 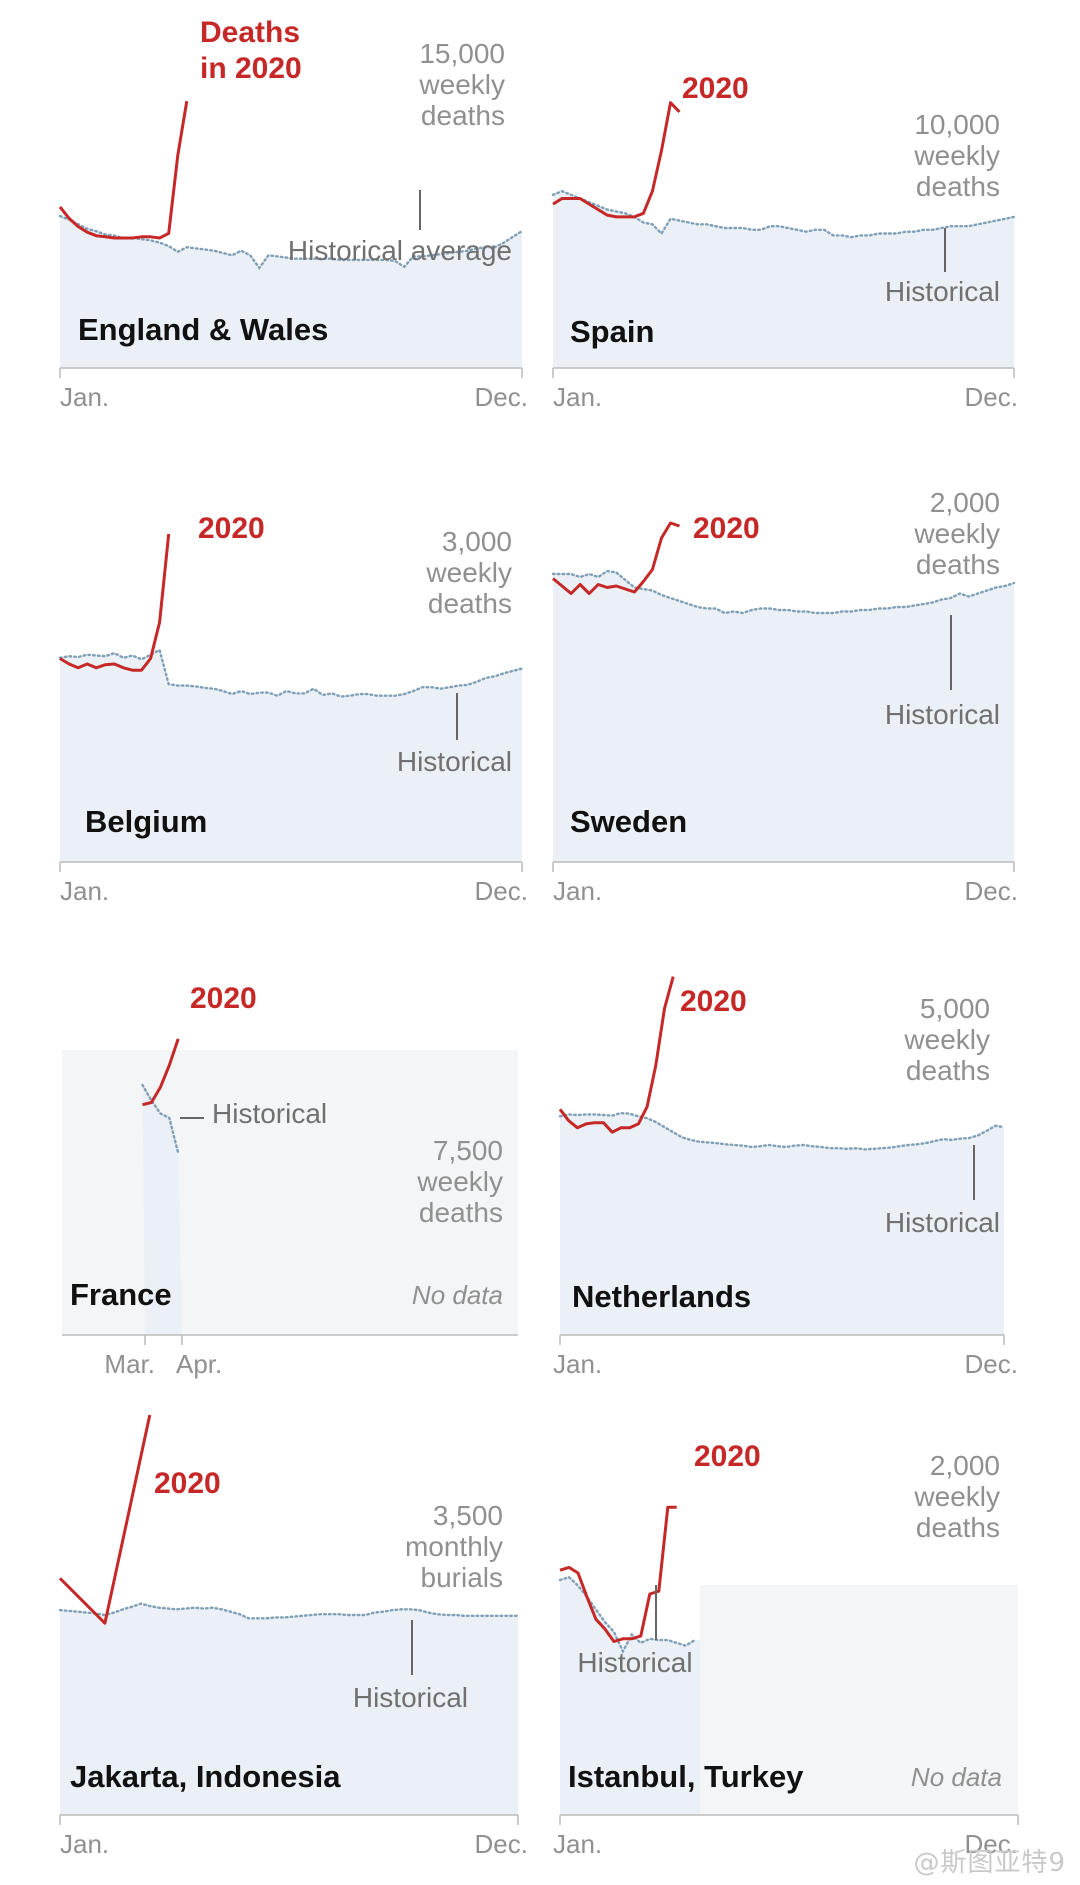 What do you see at coordinates (946, 1039) in the screenshot?
I see `y-scale-label: 5,000 weekly deaths` at bounding box center [946, 1039].